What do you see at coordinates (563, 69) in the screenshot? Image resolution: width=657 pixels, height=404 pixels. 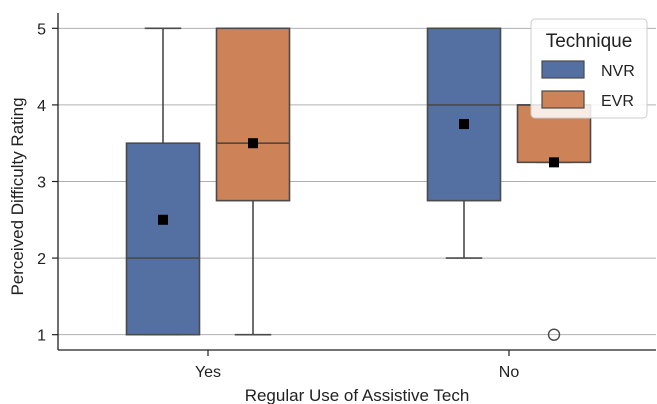 I see `legend-swatch-nvr` at bounding box center [563, 69].